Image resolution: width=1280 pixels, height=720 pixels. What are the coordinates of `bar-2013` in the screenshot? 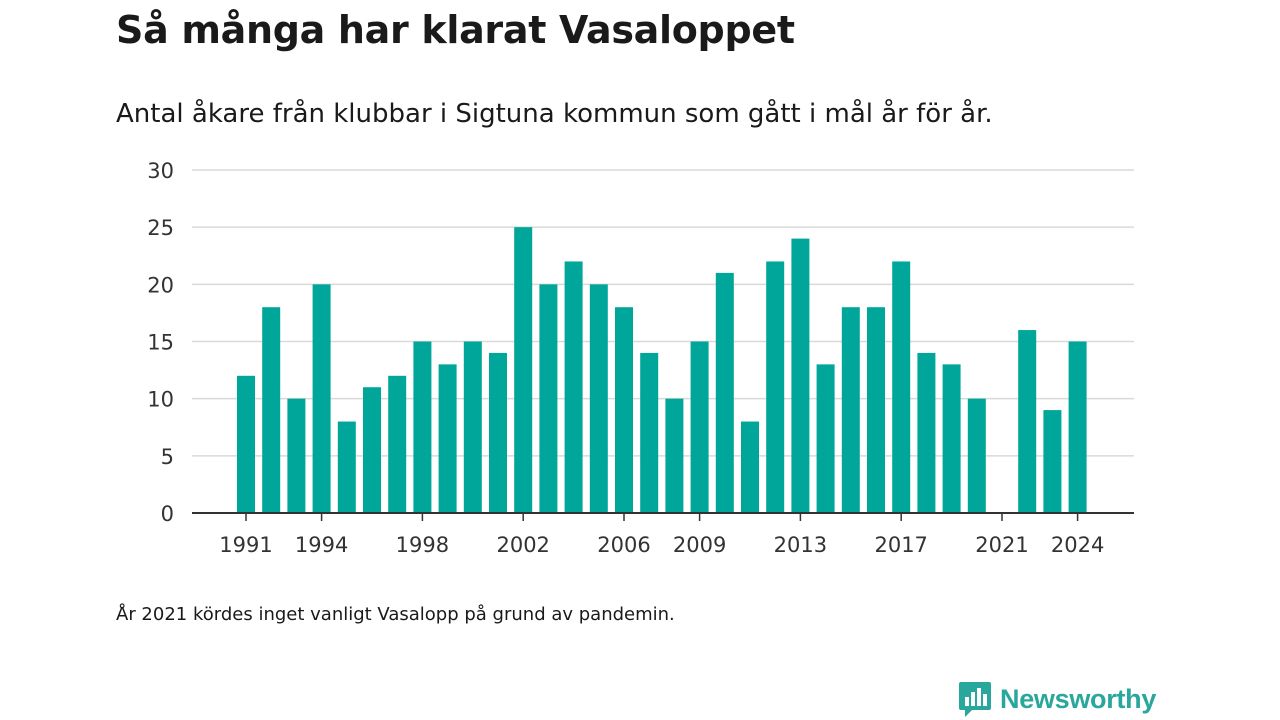 It's located at (800, 375).